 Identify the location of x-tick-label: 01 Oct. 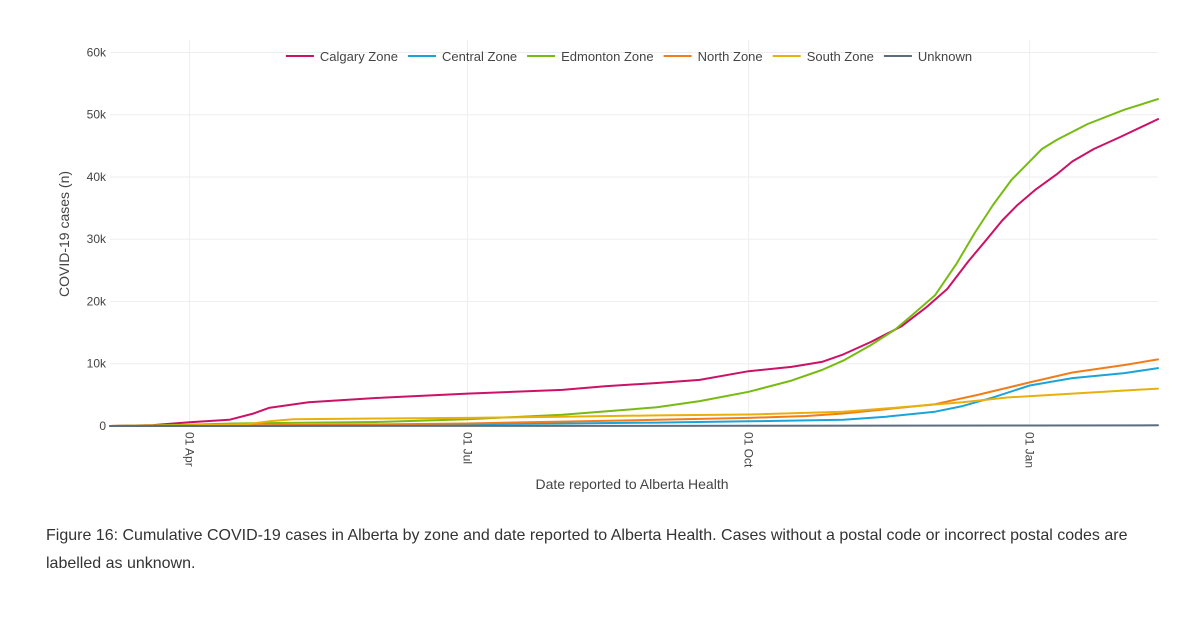
(749, 450).